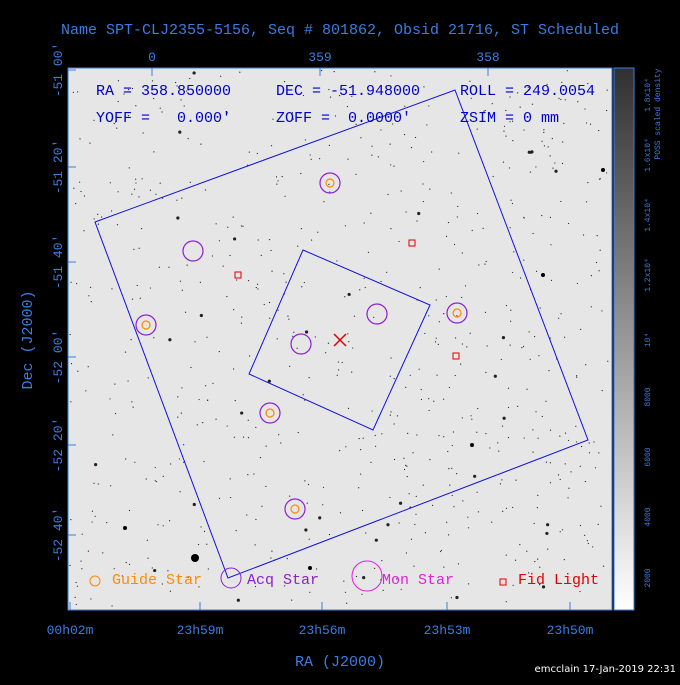 The height and width of the screenshot is (685, 680). Describe the element at coordinates (348, 91) in the screenshot. I see `dec: DEC = -51.948000` at that location.